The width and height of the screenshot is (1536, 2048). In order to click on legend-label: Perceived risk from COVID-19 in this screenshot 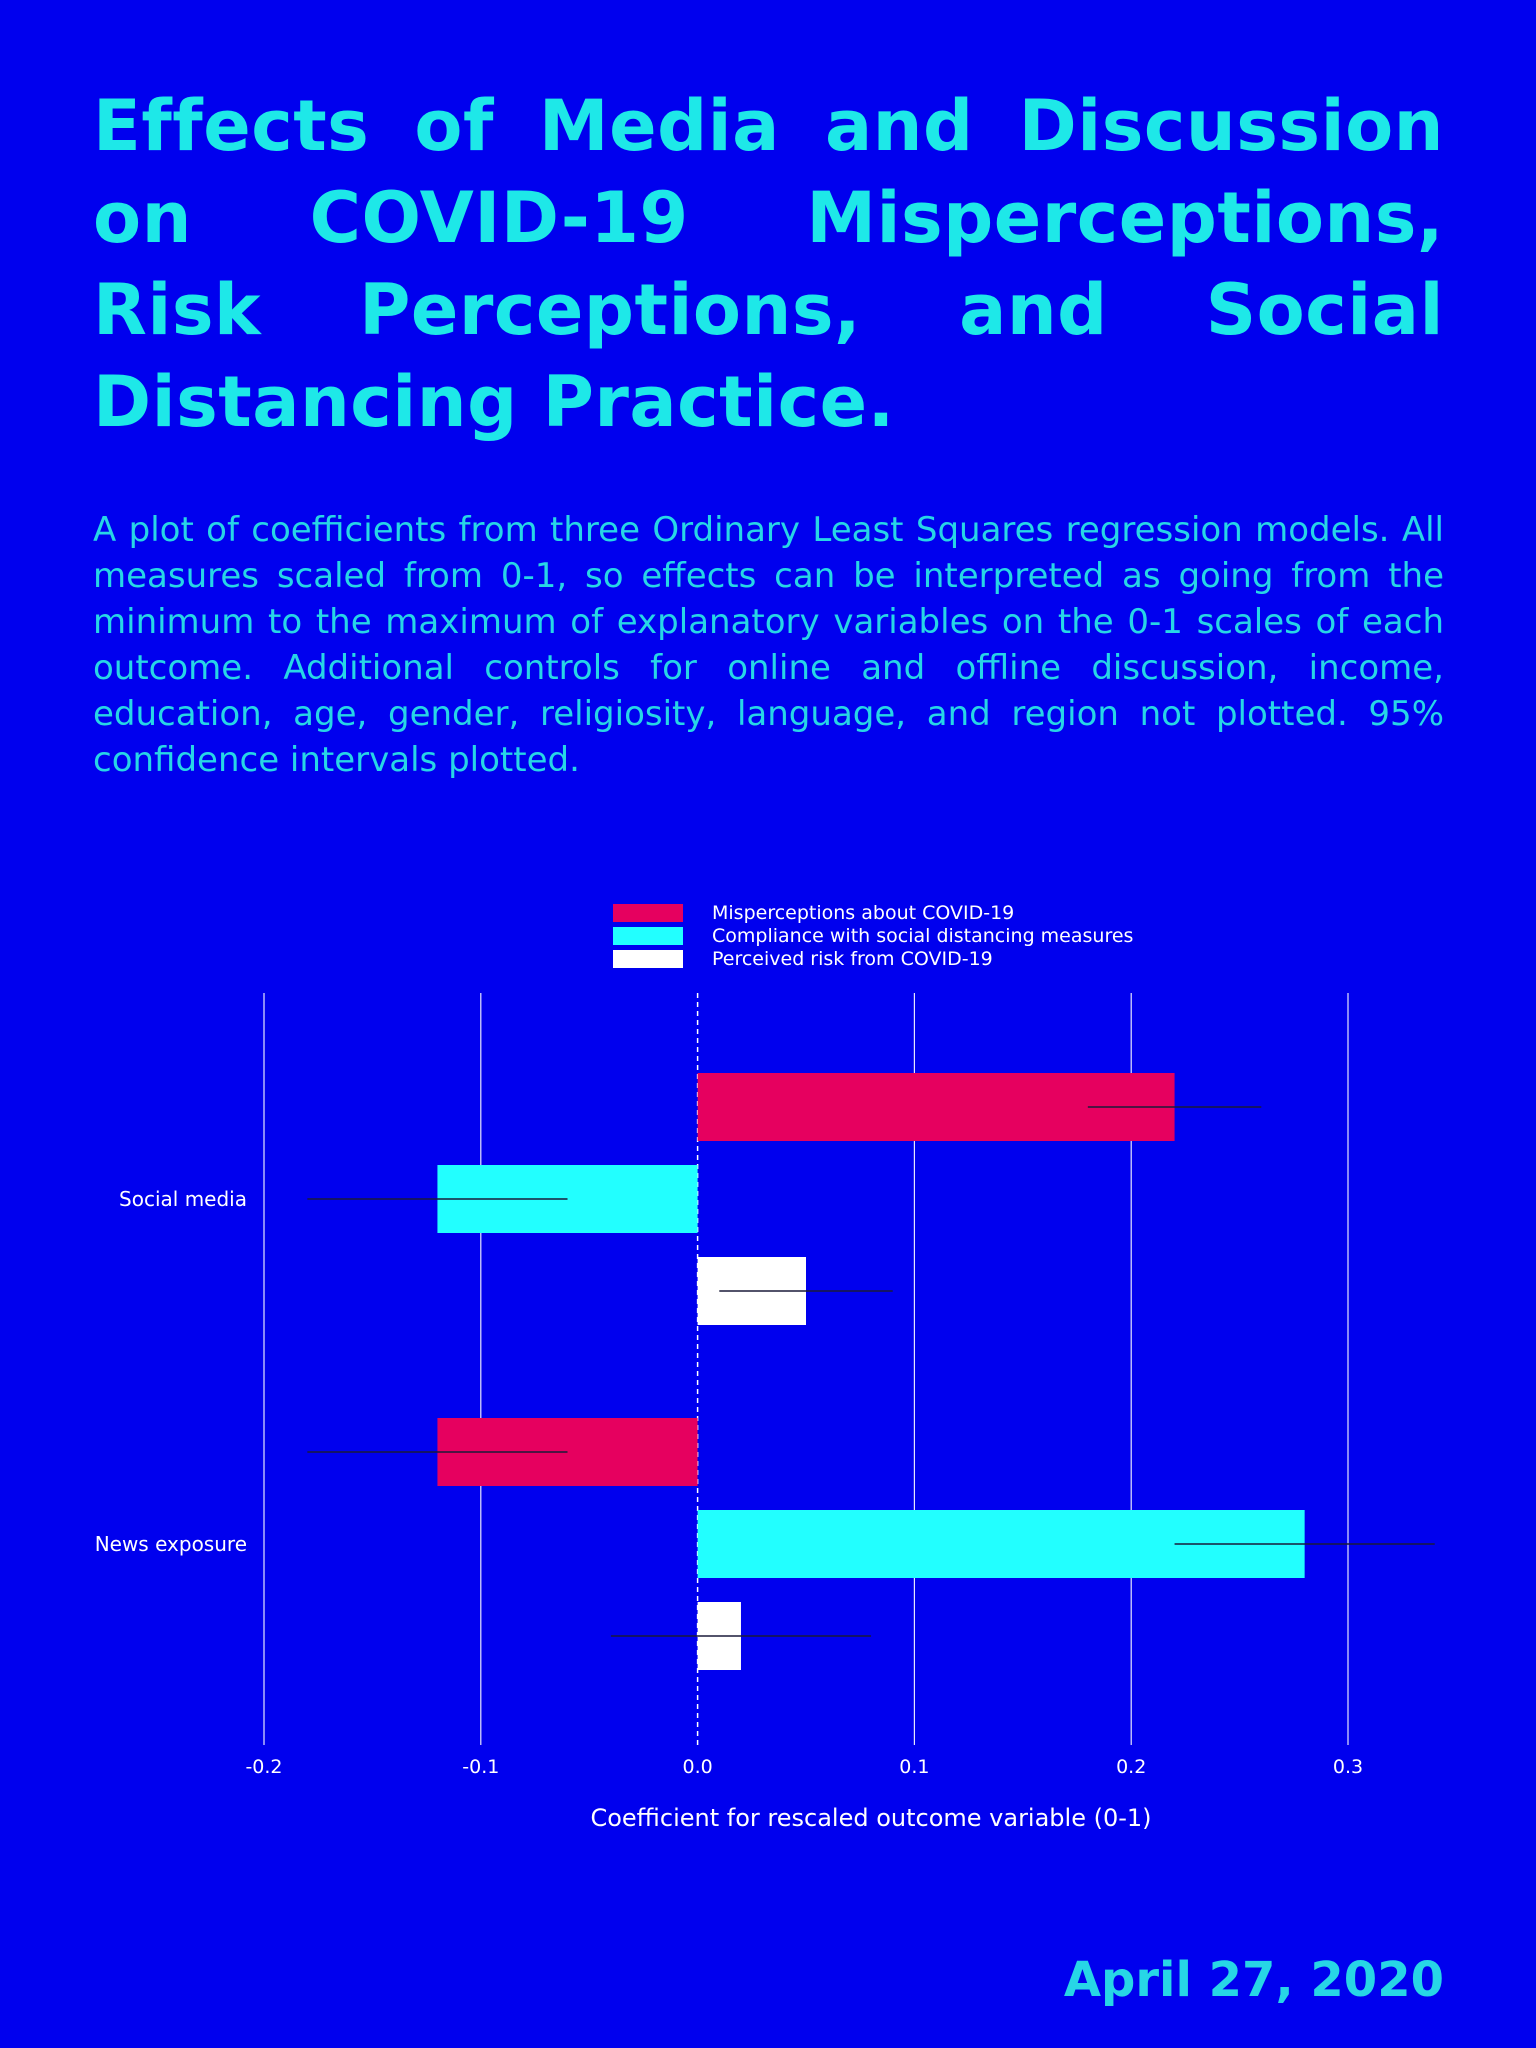, I will do `click(852, 959)`.